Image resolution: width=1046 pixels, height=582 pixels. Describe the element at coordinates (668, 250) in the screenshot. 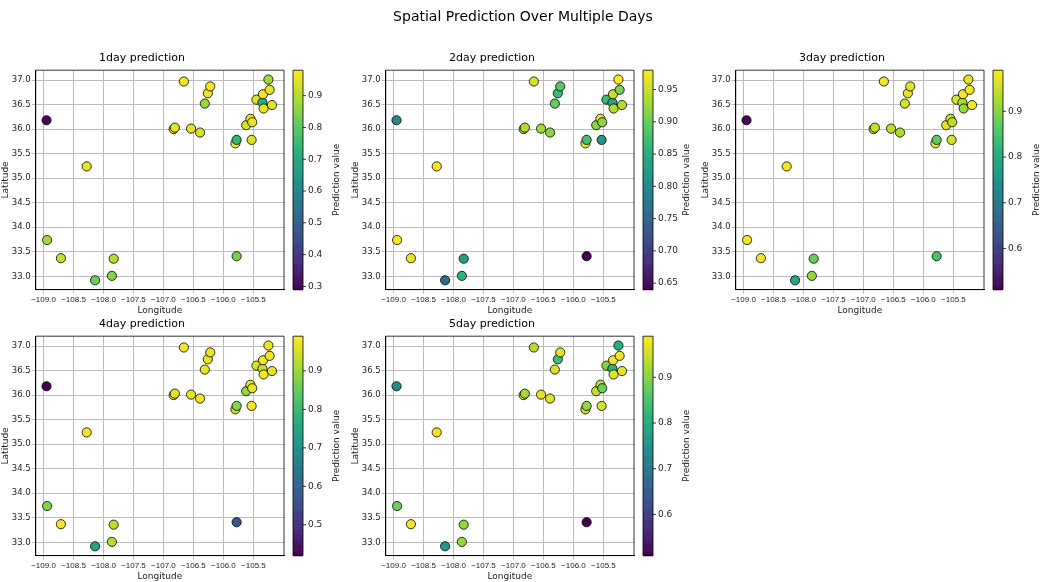

I see `color-bar-label: 0.70` at that location.